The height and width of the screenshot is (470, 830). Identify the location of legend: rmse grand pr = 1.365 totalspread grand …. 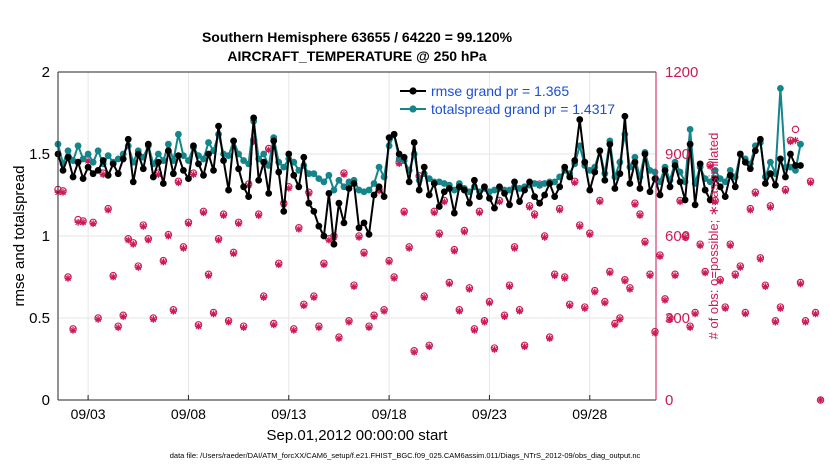
(507, 100).